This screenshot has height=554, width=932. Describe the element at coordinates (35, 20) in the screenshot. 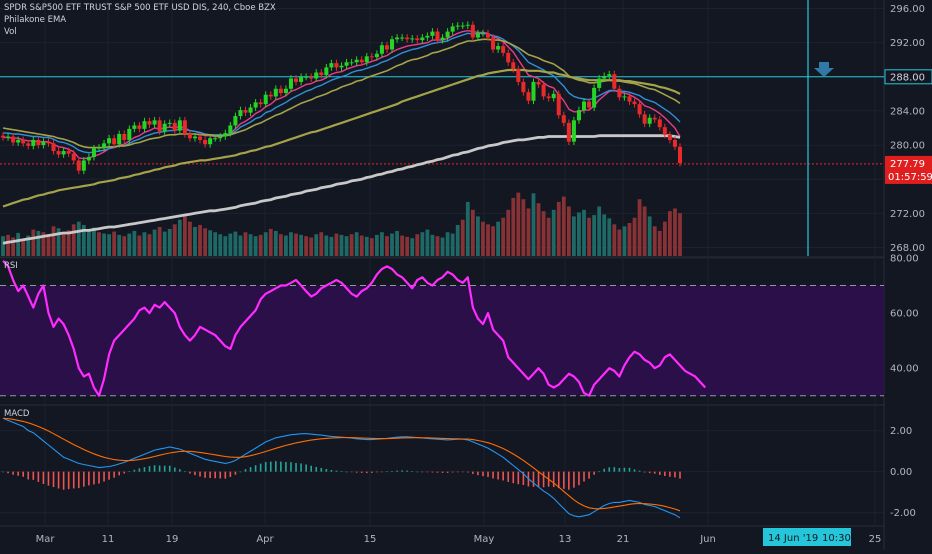

I see `ema-indicator-label: Philakone EMA` at that location.